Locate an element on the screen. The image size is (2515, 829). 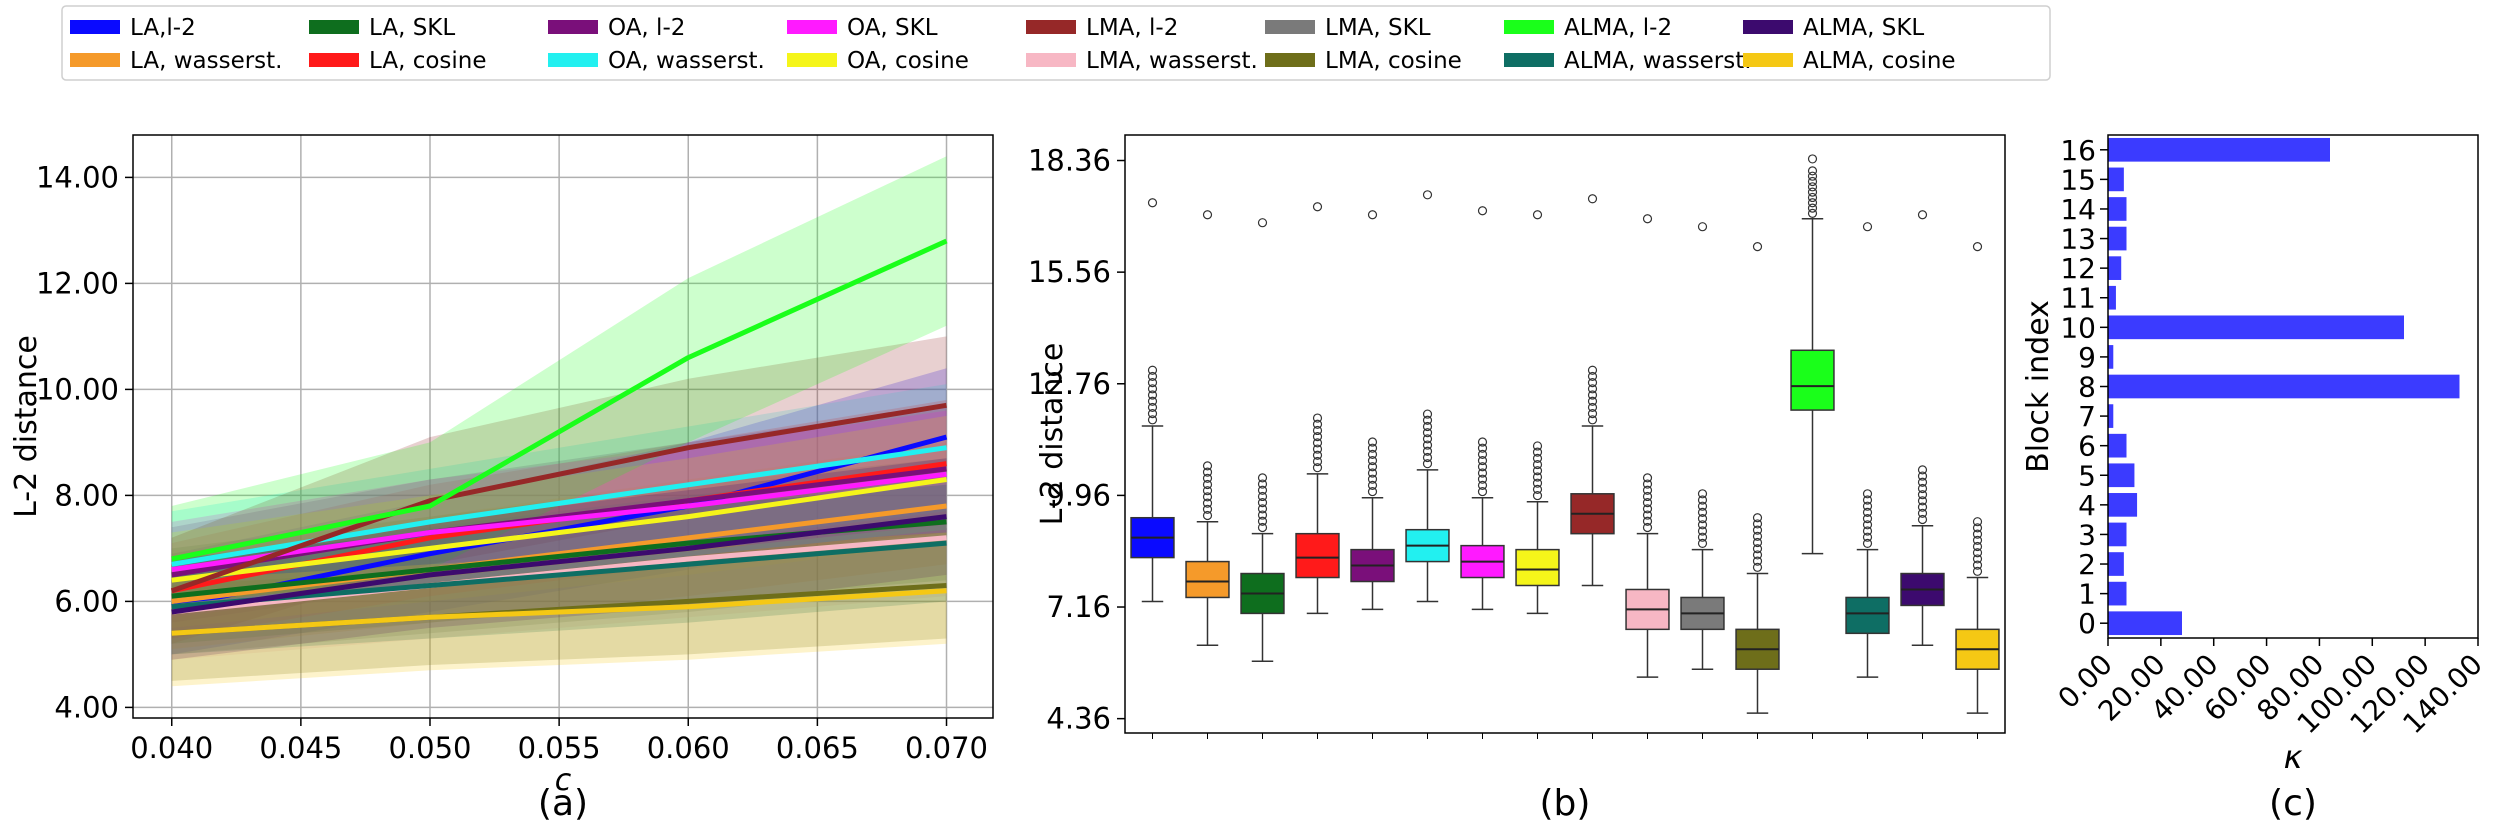
y-tick-label: 15.56 is located at coordinates (1069, 272).